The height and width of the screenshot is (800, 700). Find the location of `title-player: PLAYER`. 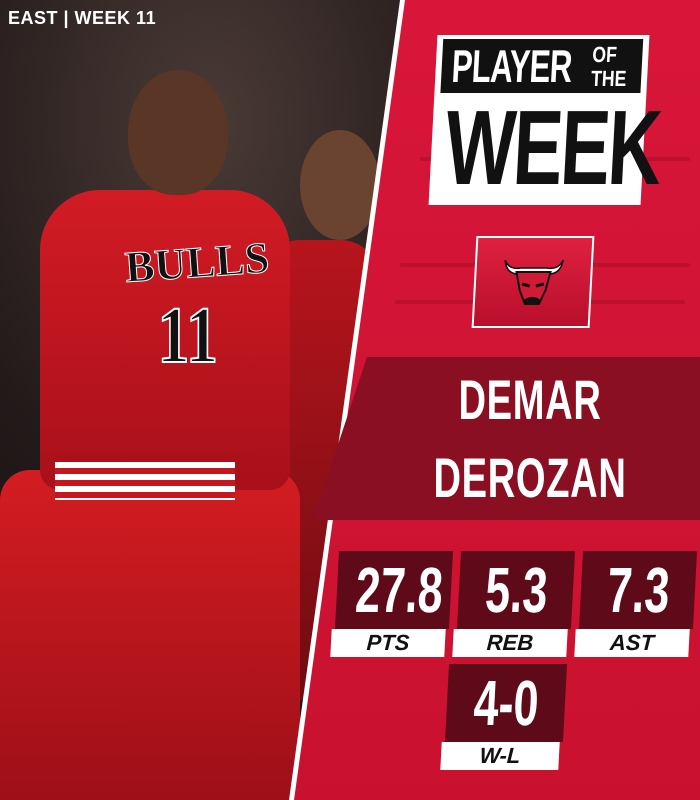

title-player: PLAYER is located at coordinates (512, 66).